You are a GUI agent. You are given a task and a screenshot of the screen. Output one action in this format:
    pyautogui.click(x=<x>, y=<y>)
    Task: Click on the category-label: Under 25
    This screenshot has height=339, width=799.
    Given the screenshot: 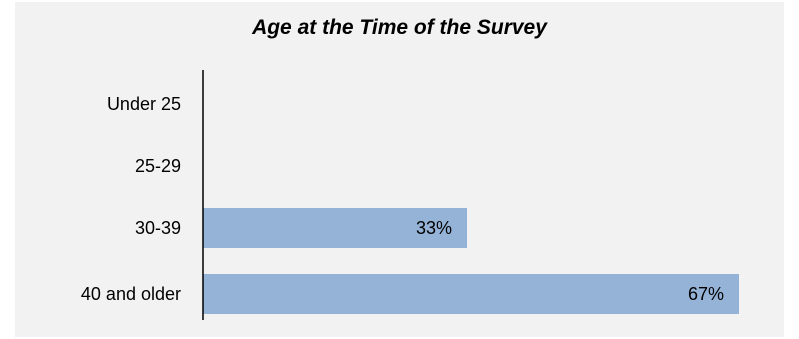 What is the action you would take?
    pyautogui.click(x=144, y=104)
    